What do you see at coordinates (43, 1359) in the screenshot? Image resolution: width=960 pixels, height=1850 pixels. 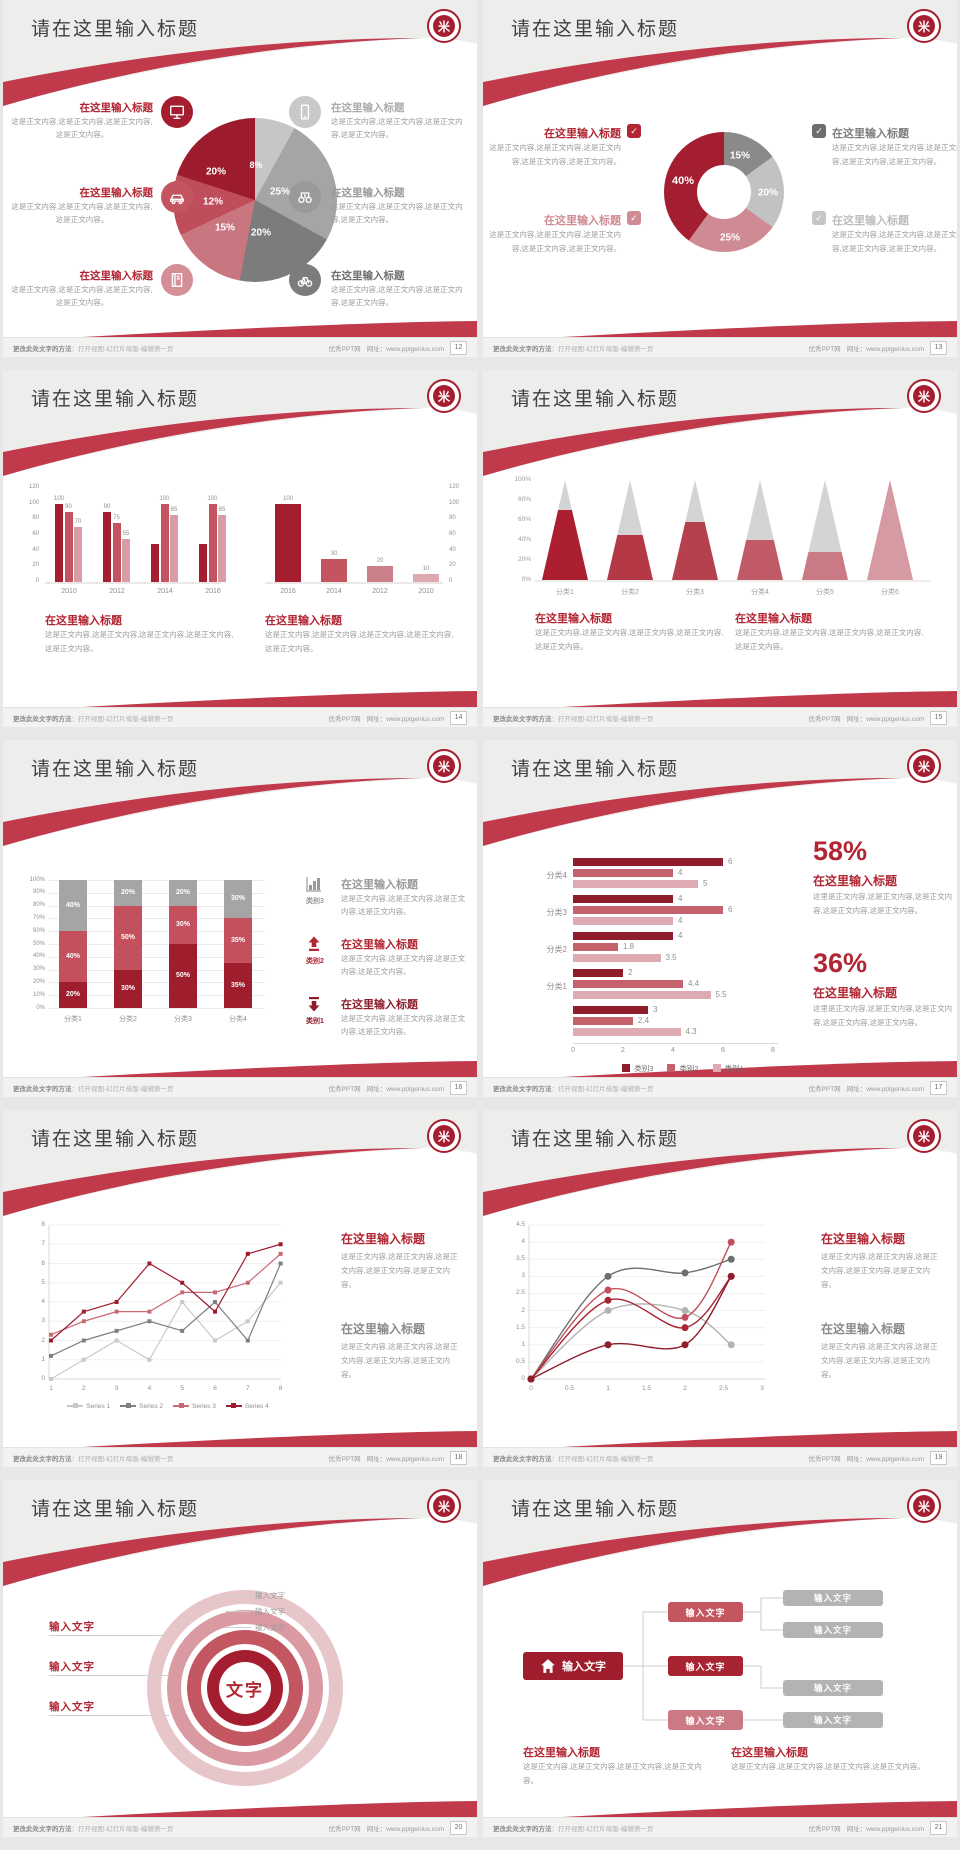 I see `axis-tick-label: 1` at bounding box center [43, 1359].